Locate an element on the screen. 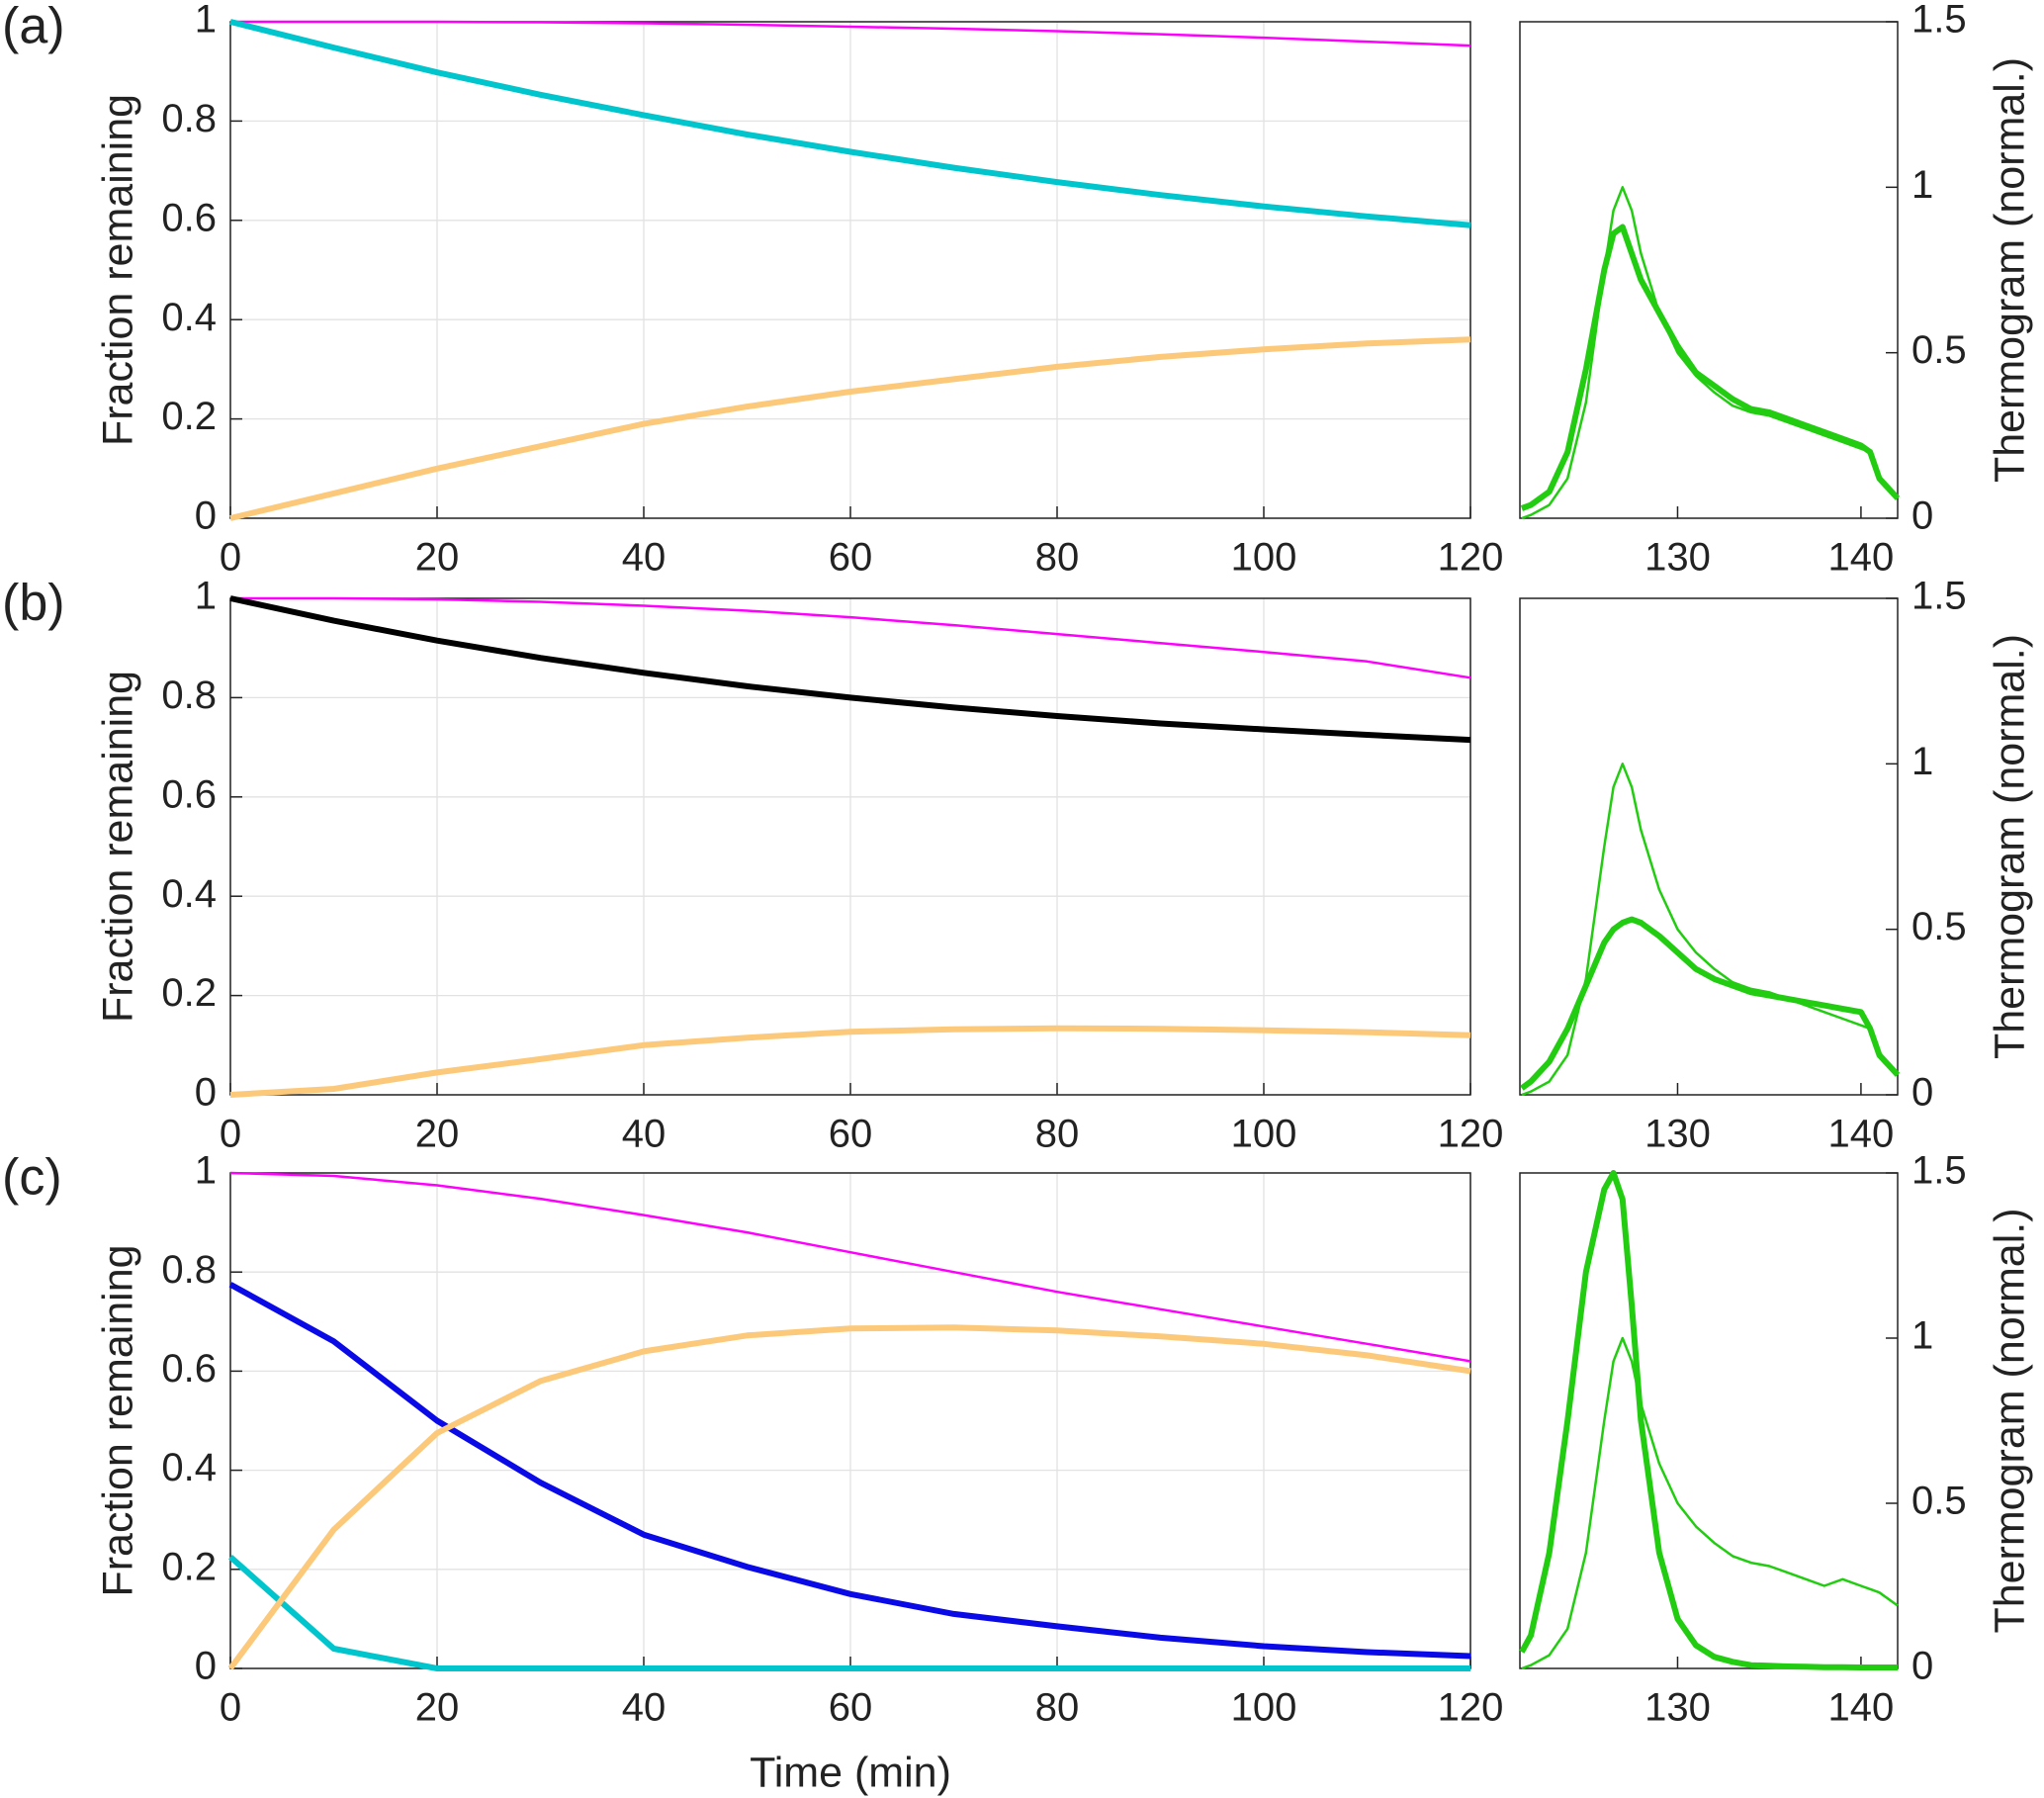 The width and height of the screenshot is (2044, 1798). panel-label: (b) is located at coordinates (33, 603).